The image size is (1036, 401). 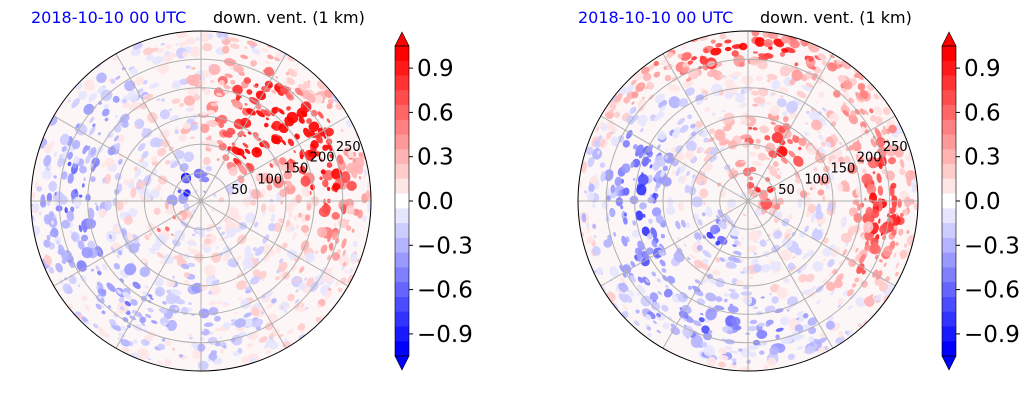 What do you see at coordinates (435, 158) in the screenshot?
I see `colorbar-tick-label: 0.3` at bounding box center [435, 158].